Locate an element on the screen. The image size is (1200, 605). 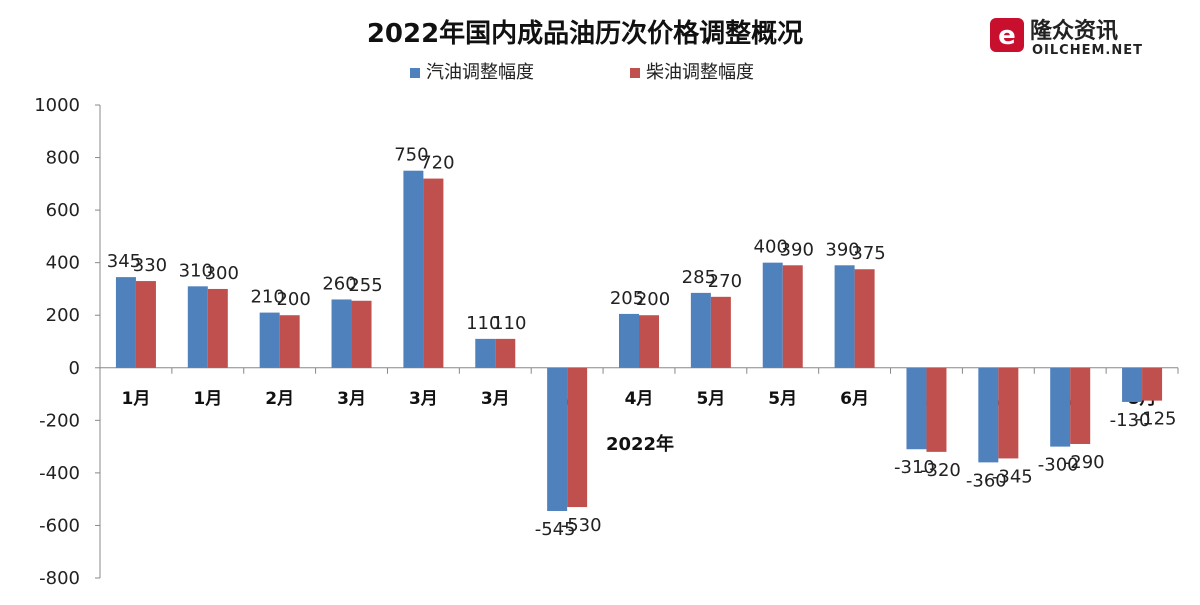
x-tick-label: 2月 is located at coordinates (279, 399).